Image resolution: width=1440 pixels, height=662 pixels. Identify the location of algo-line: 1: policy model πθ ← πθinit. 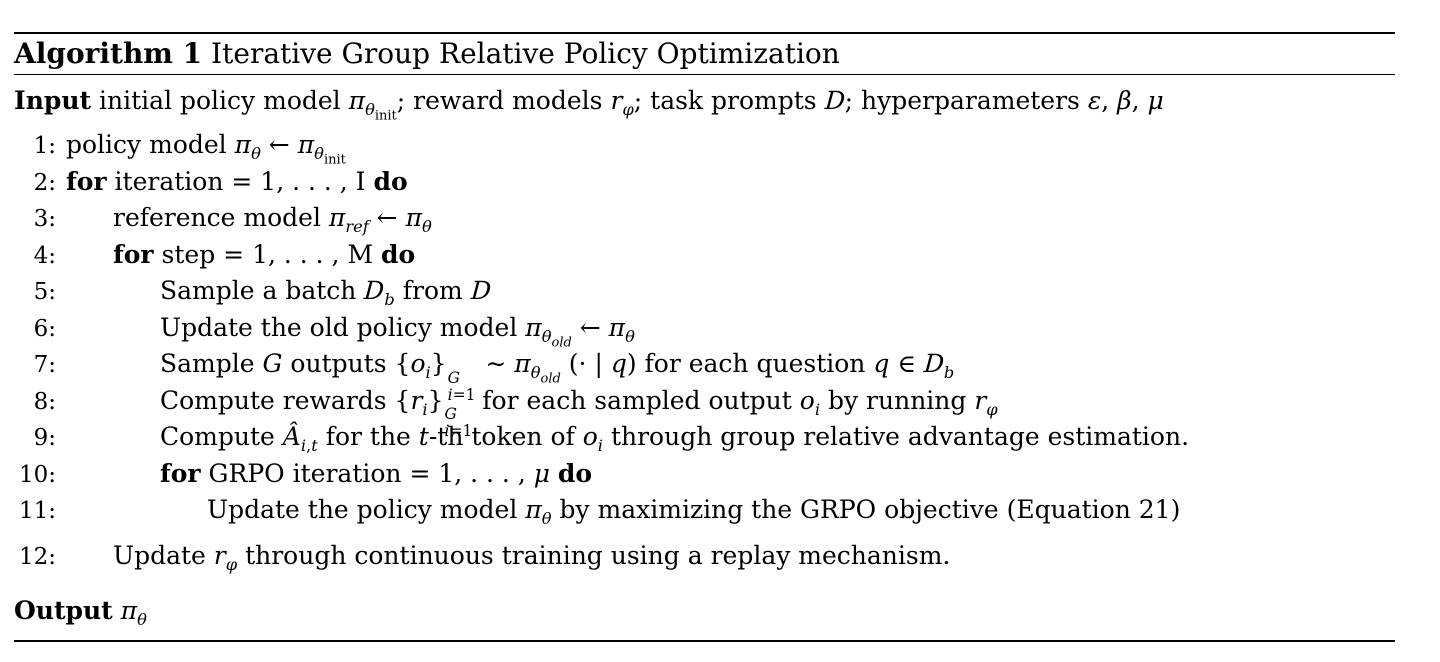
(704, 147).